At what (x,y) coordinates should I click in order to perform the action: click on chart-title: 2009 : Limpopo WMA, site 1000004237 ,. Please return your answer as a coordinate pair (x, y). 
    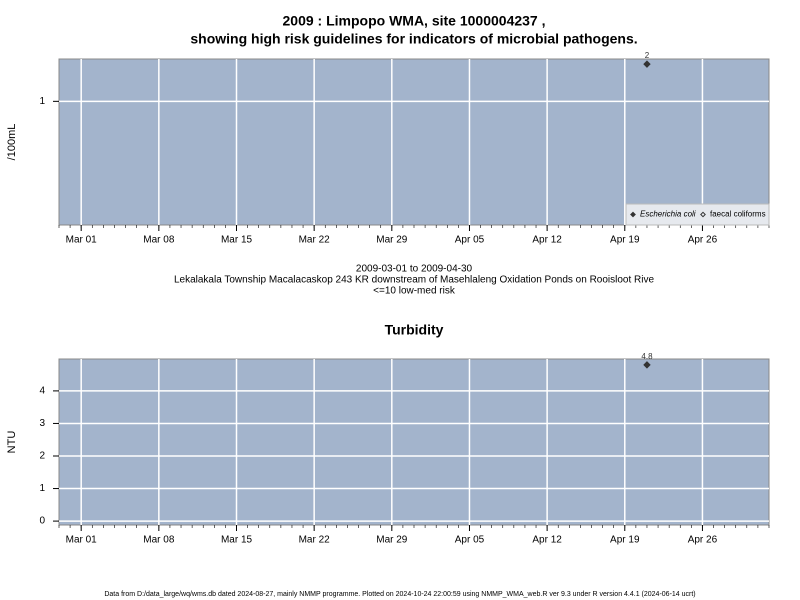
    Looking at the image, I should click on (414, 21).